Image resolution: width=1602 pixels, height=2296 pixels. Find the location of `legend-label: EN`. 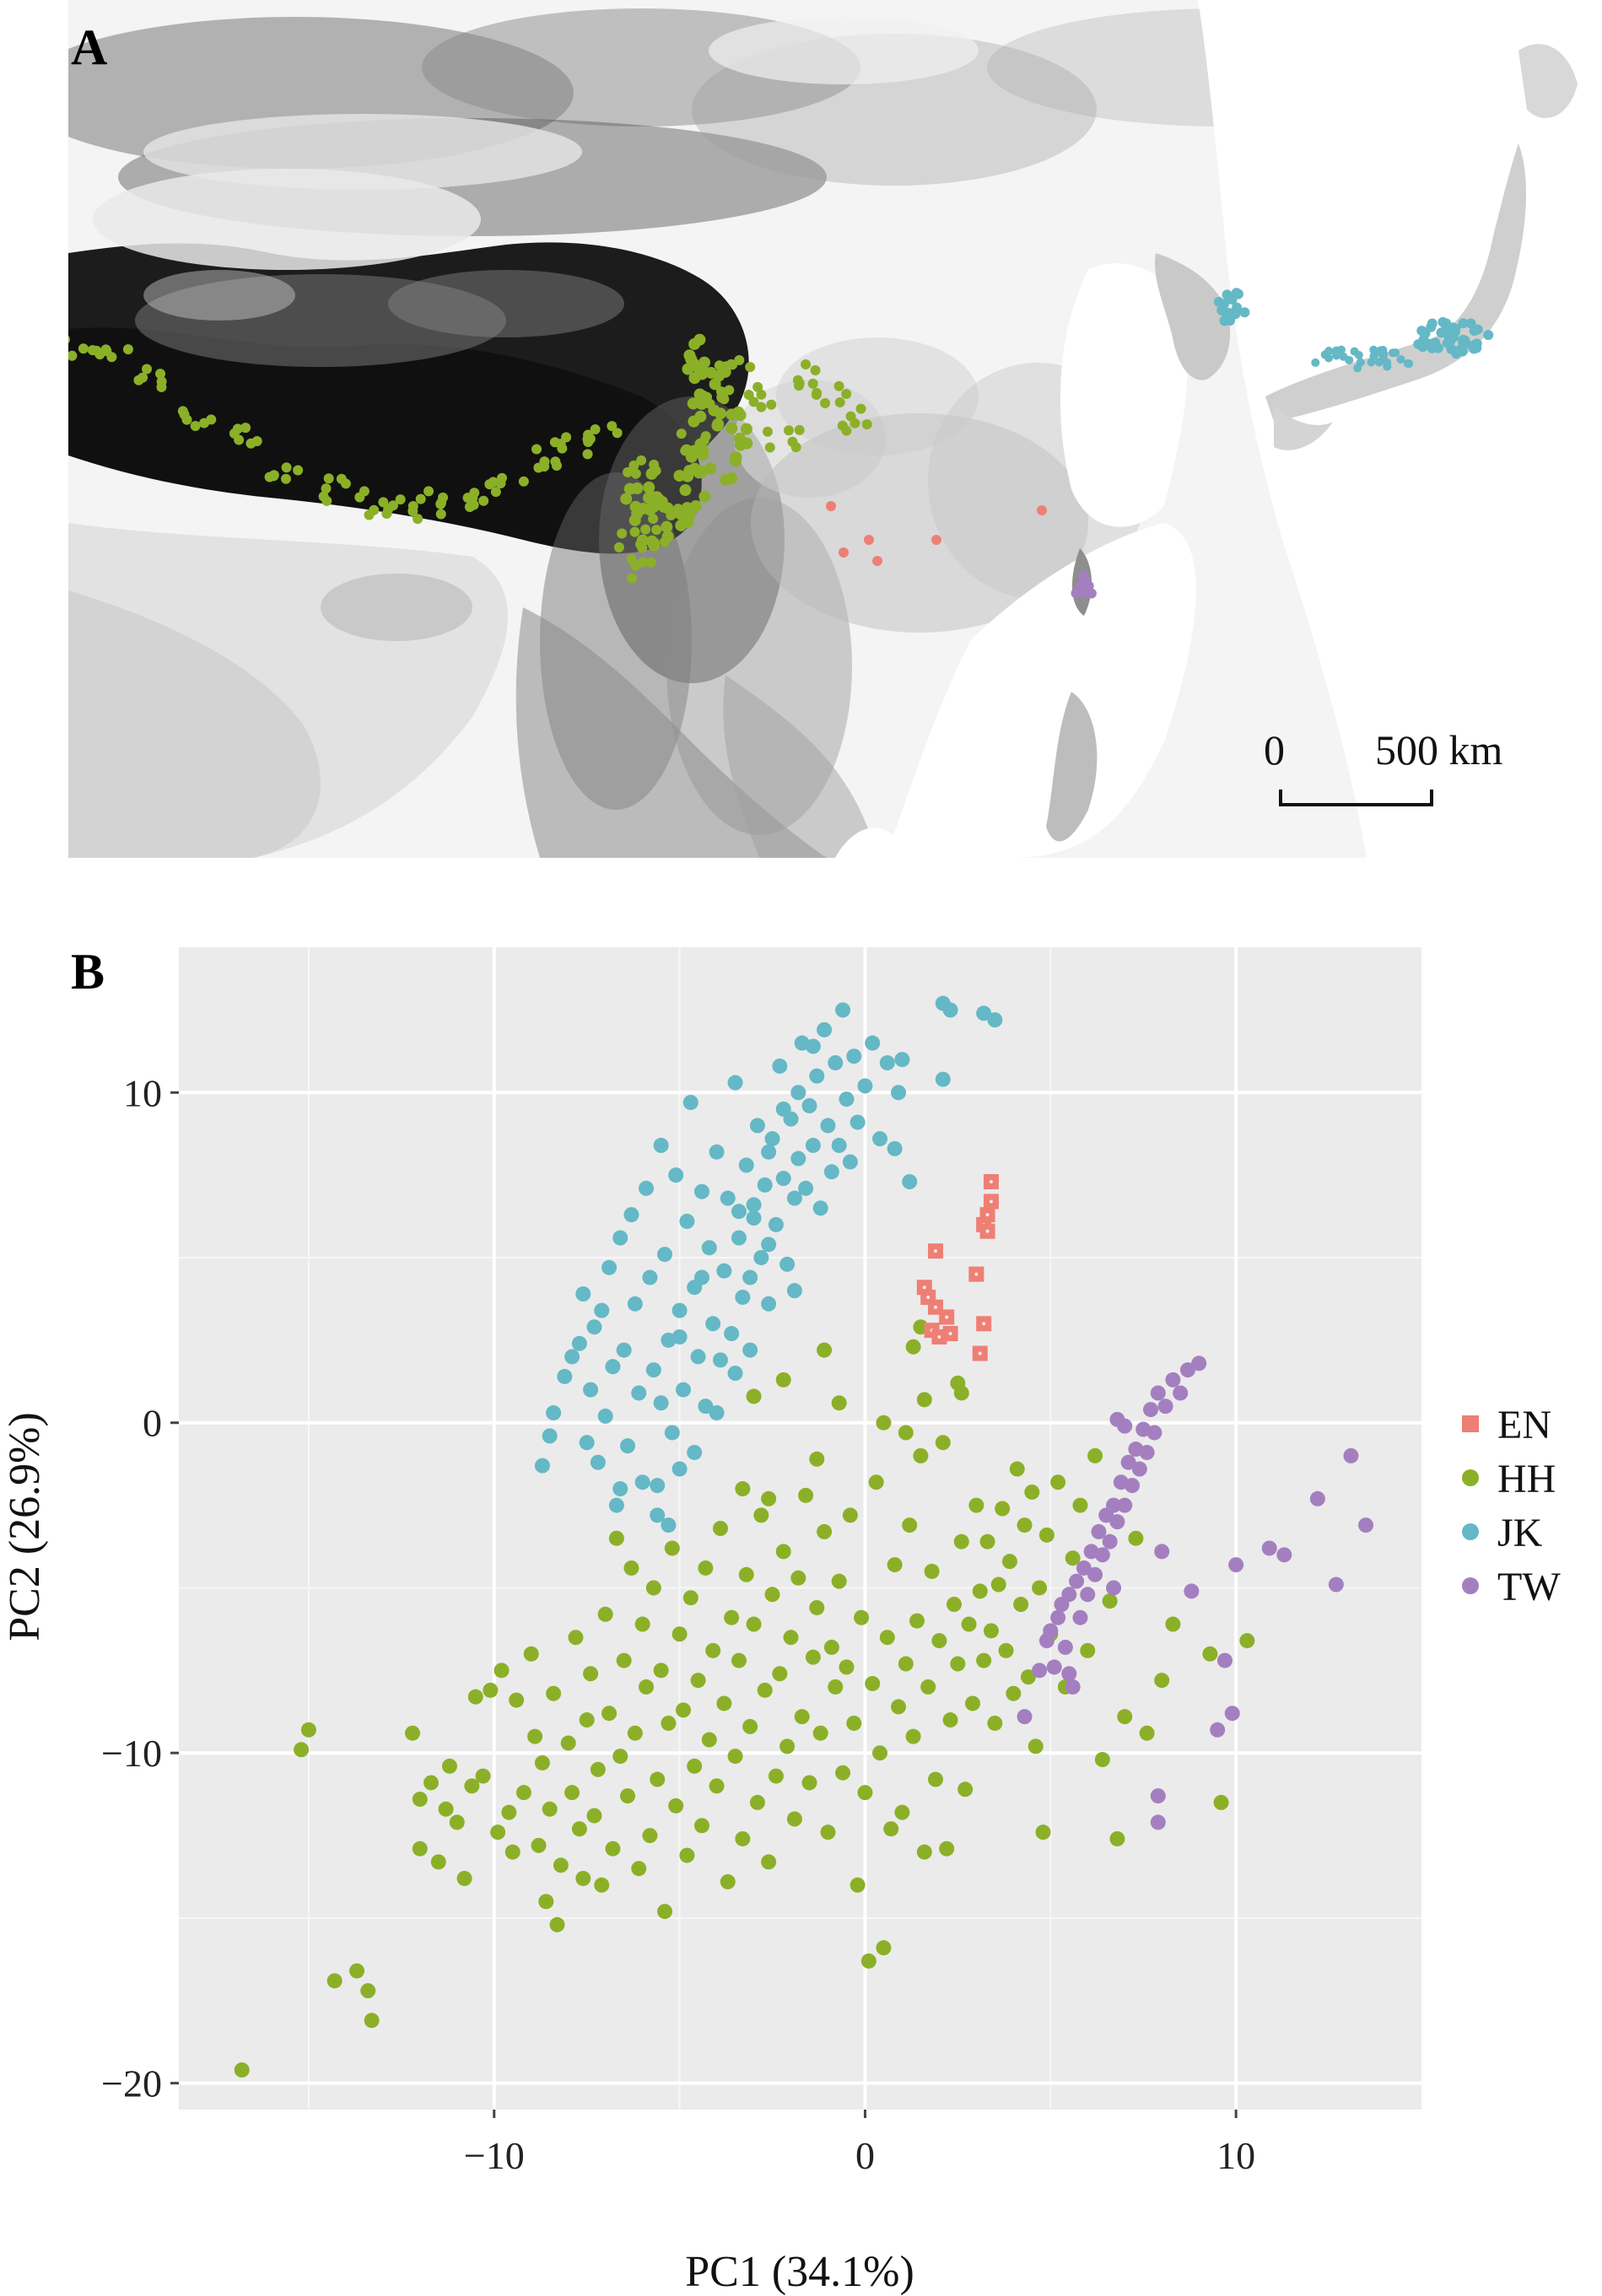

legend-label: EN is located at coordinates (1524, 1425).